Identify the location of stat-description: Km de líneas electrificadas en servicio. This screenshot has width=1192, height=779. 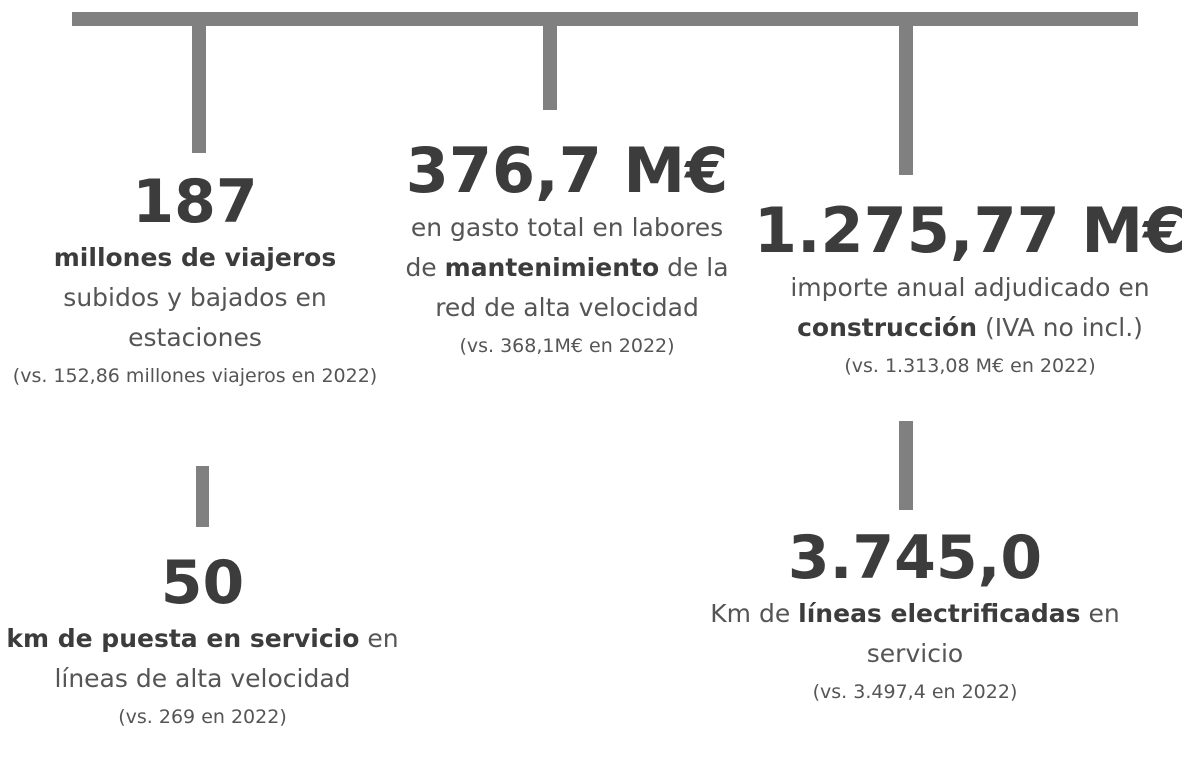
(915, 634).